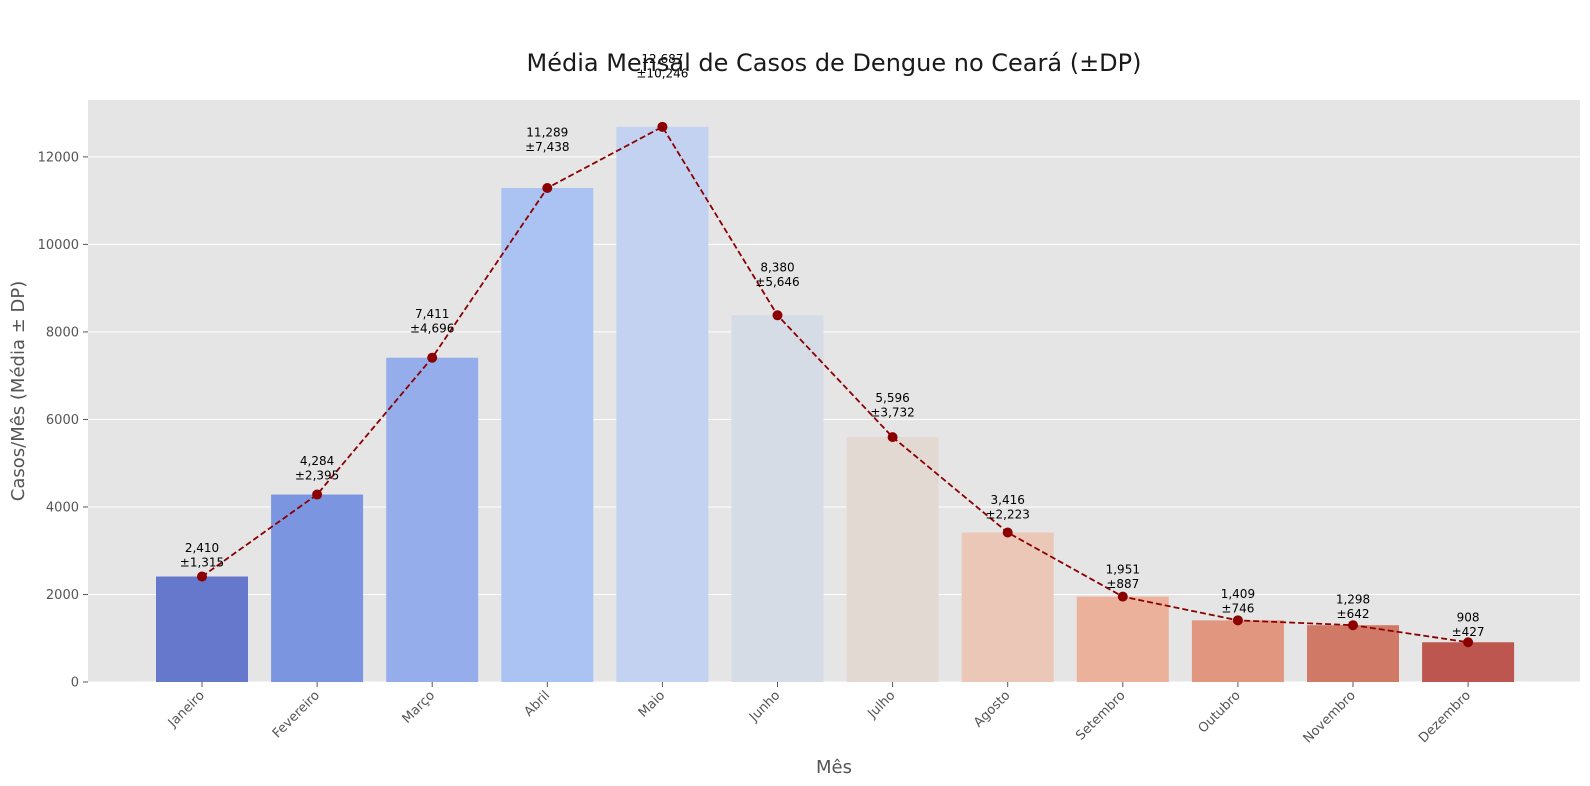  What do you see at coordinates (75, 683) in the screenshot?
I see `y-tick-label: 0` at bounding box center [75, 683].